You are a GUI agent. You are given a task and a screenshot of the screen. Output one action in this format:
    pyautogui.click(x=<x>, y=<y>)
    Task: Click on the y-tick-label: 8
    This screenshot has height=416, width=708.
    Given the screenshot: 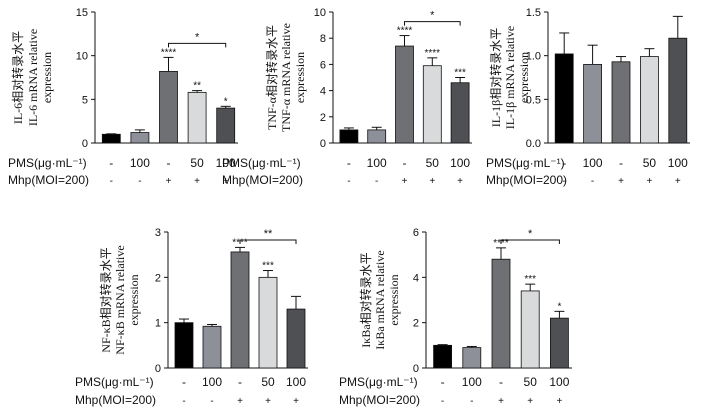 What is the action you would take?
    pyautogui.click(x=323, y=39)
    